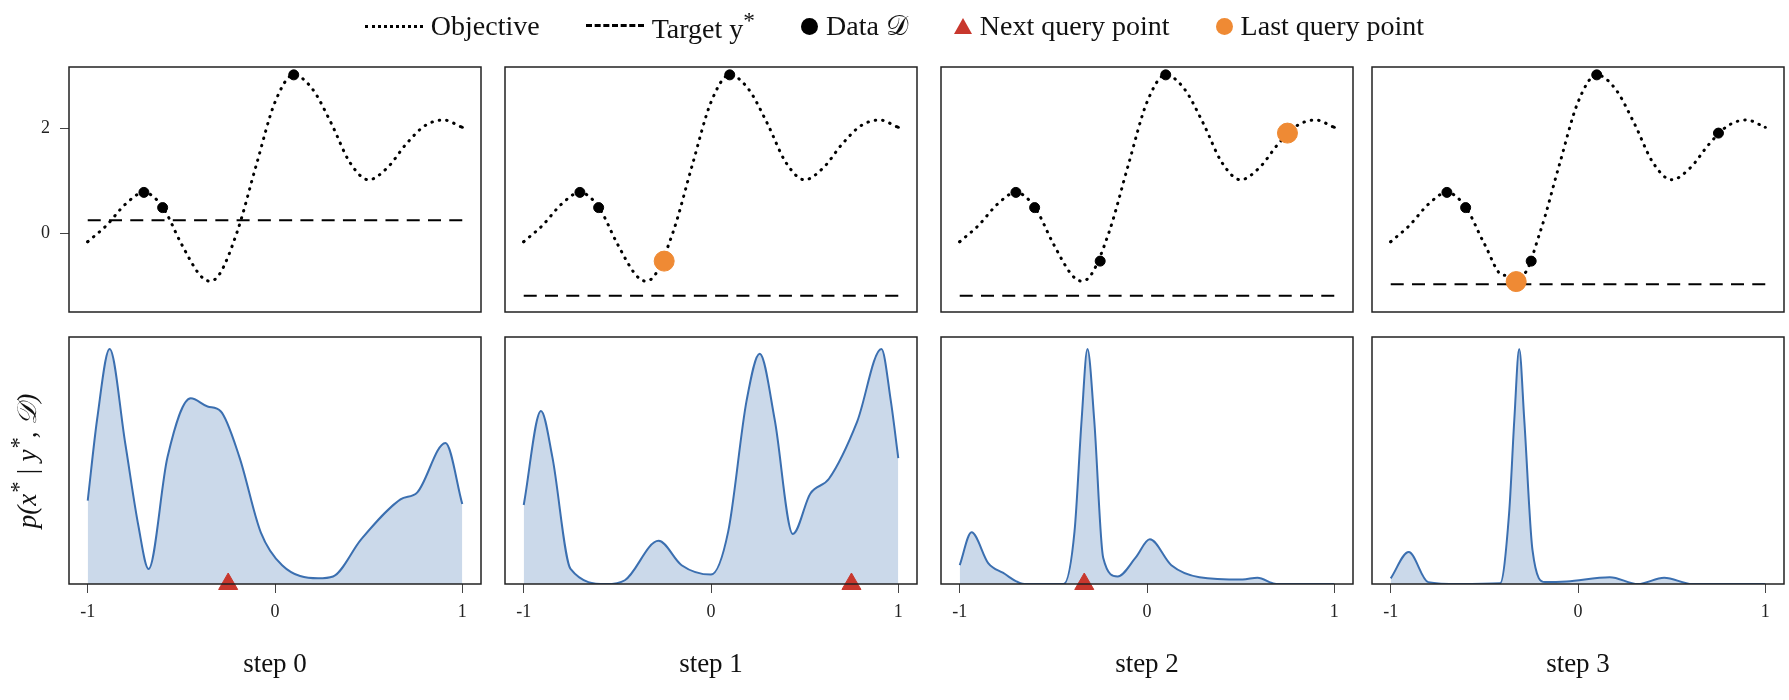 This screenshot has width=1789, height=700. Describe the element at coordinates (1332, 26) in the screenshot. I see `legend-label: Last query point` at that location.